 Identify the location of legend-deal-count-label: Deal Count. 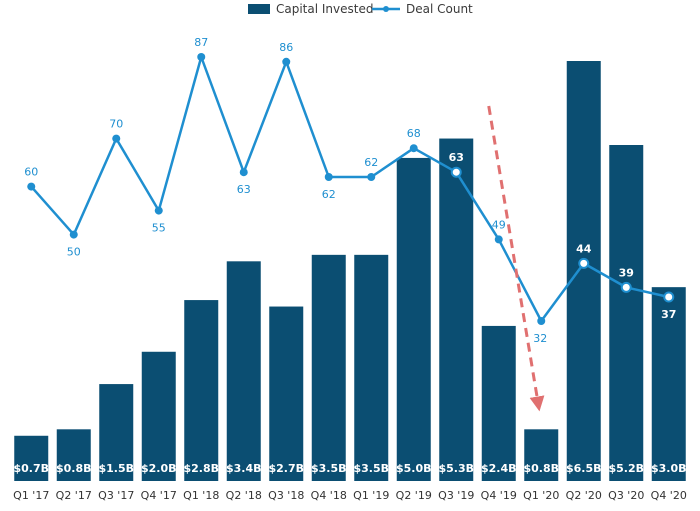
(439, 9).